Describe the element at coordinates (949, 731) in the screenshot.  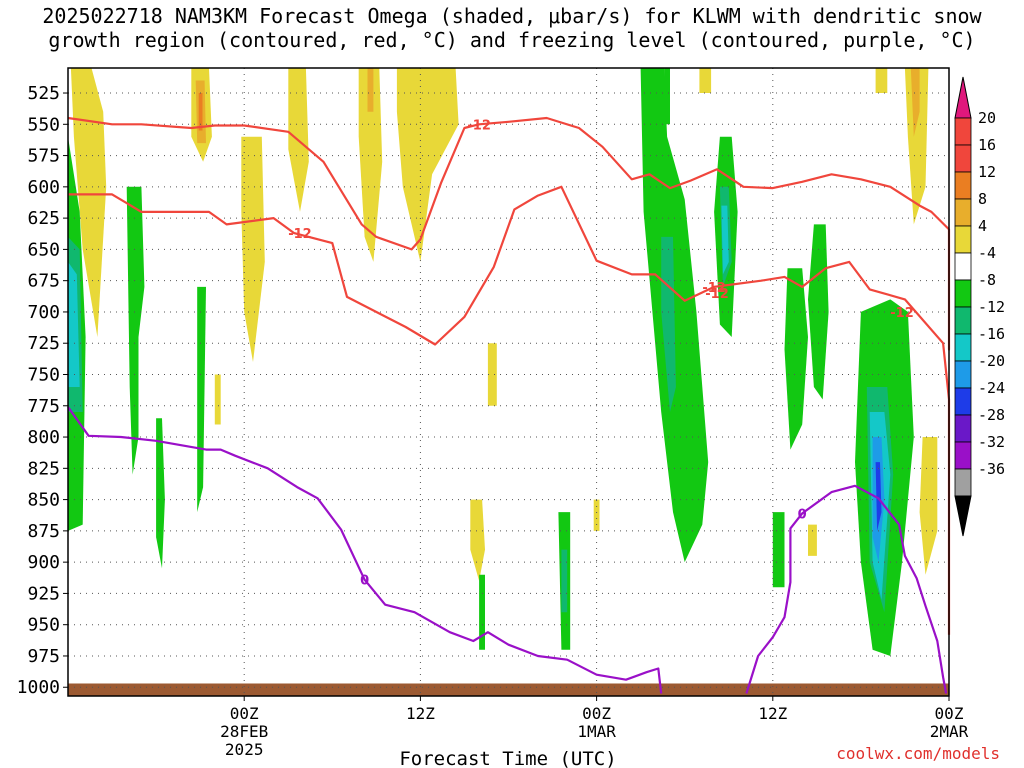
I see `x-tick-label: 2MAR` at that location.